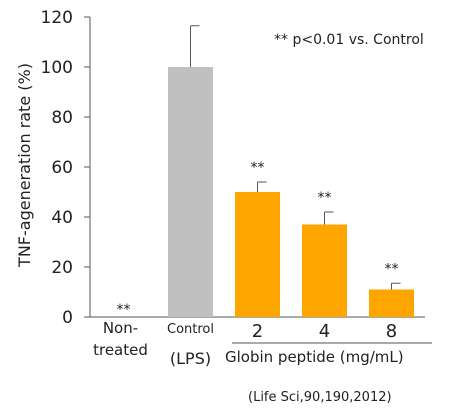 This screenshot has width=454, height=413. What do you see at coordinates (314, 357) in the screenshot?
I see `group-label: Globin peptide (mg/mL)` at bounding box center [314, 357].